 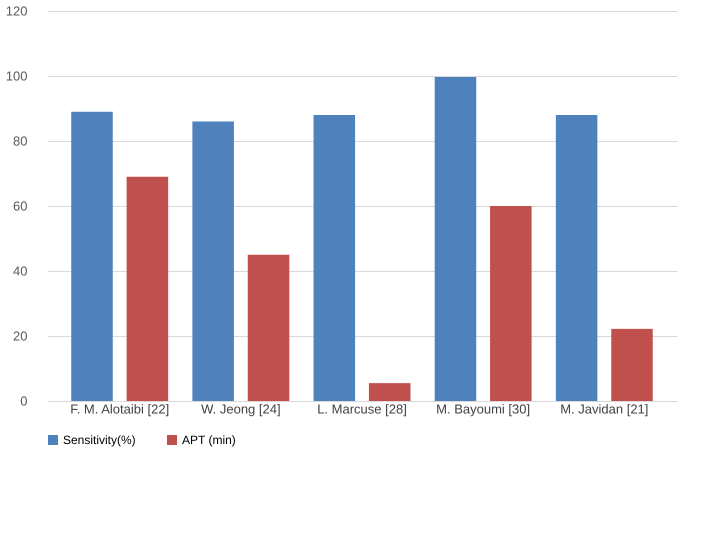 What do you see at coordinates (483, 409) in the screenshot?
I see `x-tick-label: M. Bayoumi [30]` at bounding box center [483, 409].